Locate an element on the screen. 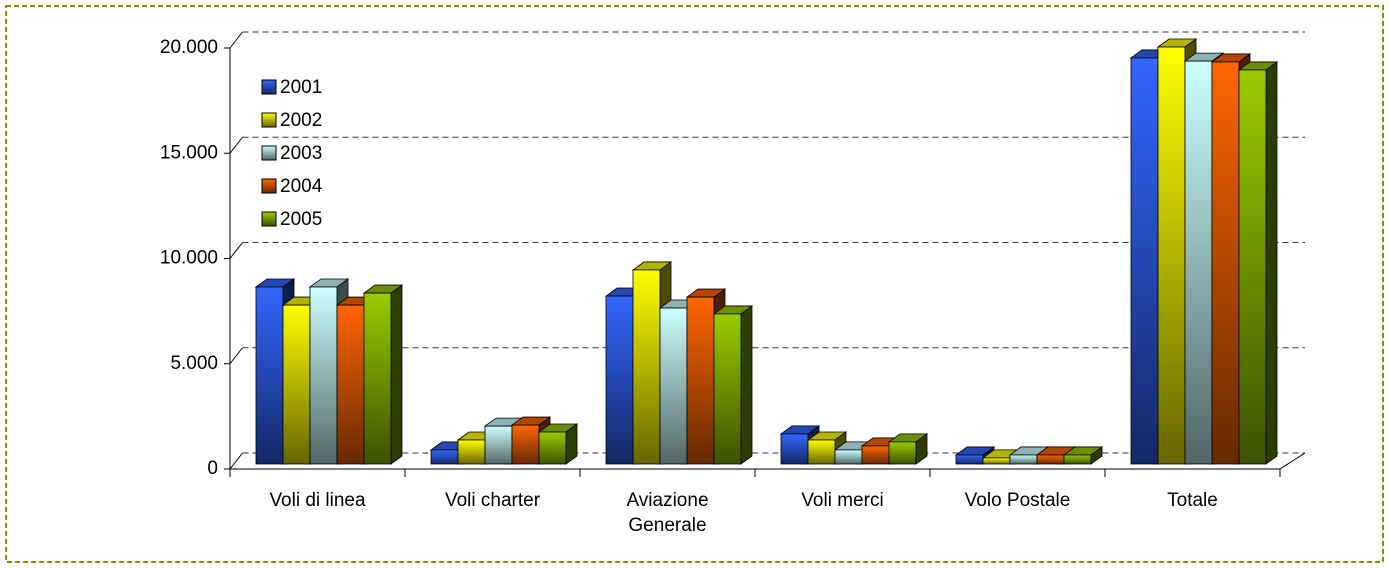 Image resolution: width=1389 pixels, height=568 pixels. y-tick-label: 10.000 is located at coordinates (189, 258).